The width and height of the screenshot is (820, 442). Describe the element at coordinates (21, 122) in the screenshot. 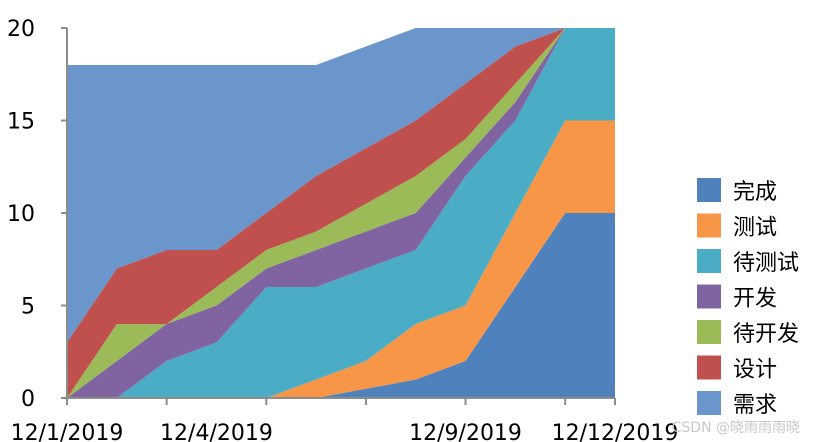

I see `y-tick-label: 15` at that location.